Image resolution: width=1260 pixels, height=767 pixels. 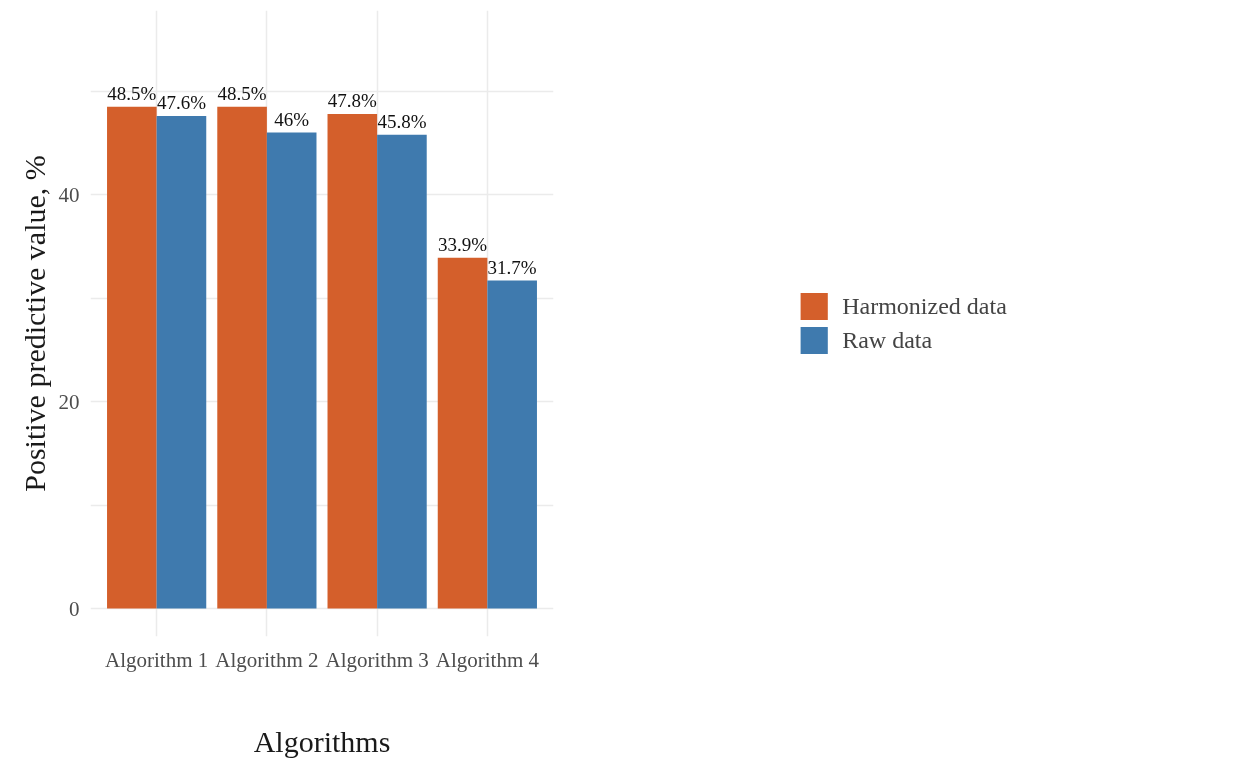 What do you see at coordinates (267, 659) in the screenshot?
I see `x-tick-label: Algorithm 2` at bounding box center [267, 659].